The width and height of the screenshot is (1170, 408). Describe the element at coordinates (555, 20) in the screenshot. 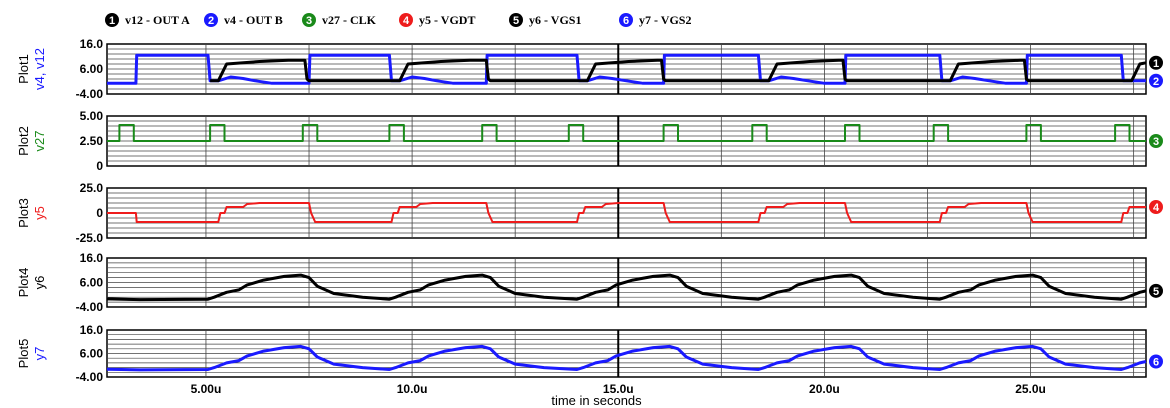

I see `legend-entry-5: y6 - VGS1` at that location.